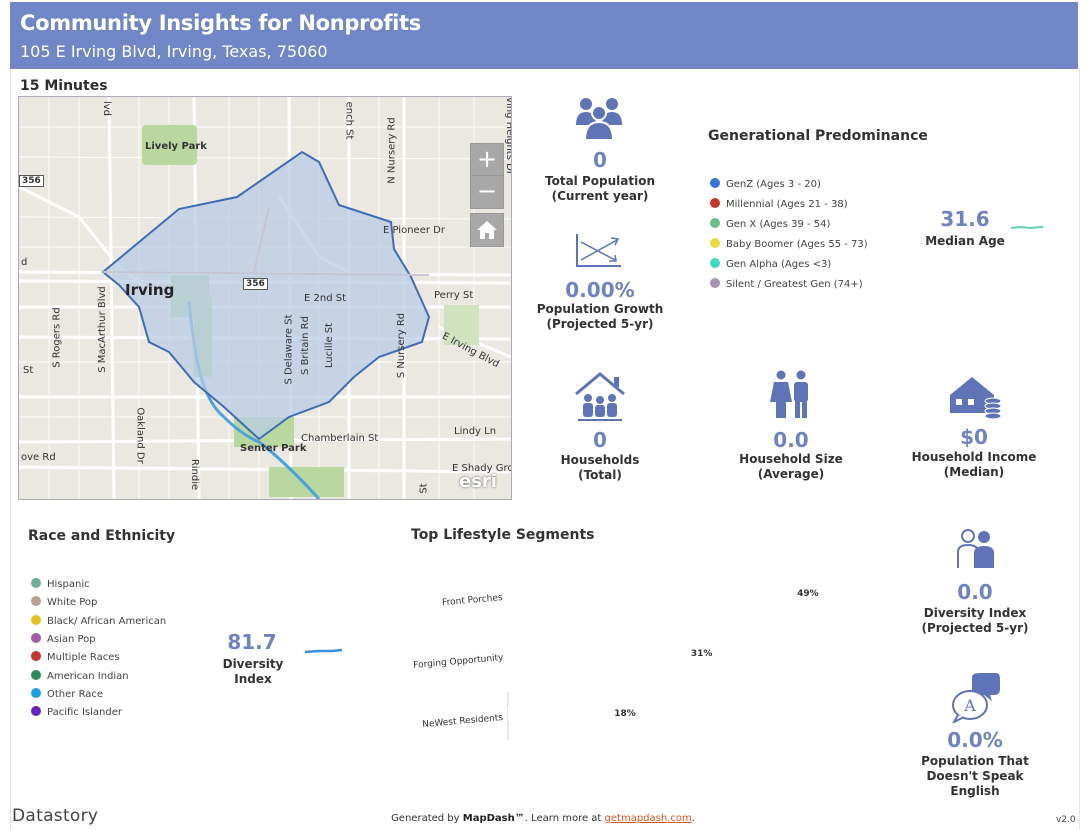  What do you see at coordinates (305, 345) in the screenshot?
I see `map-label-s-britain: S Britain Rd` at bounding box center [305, 345].